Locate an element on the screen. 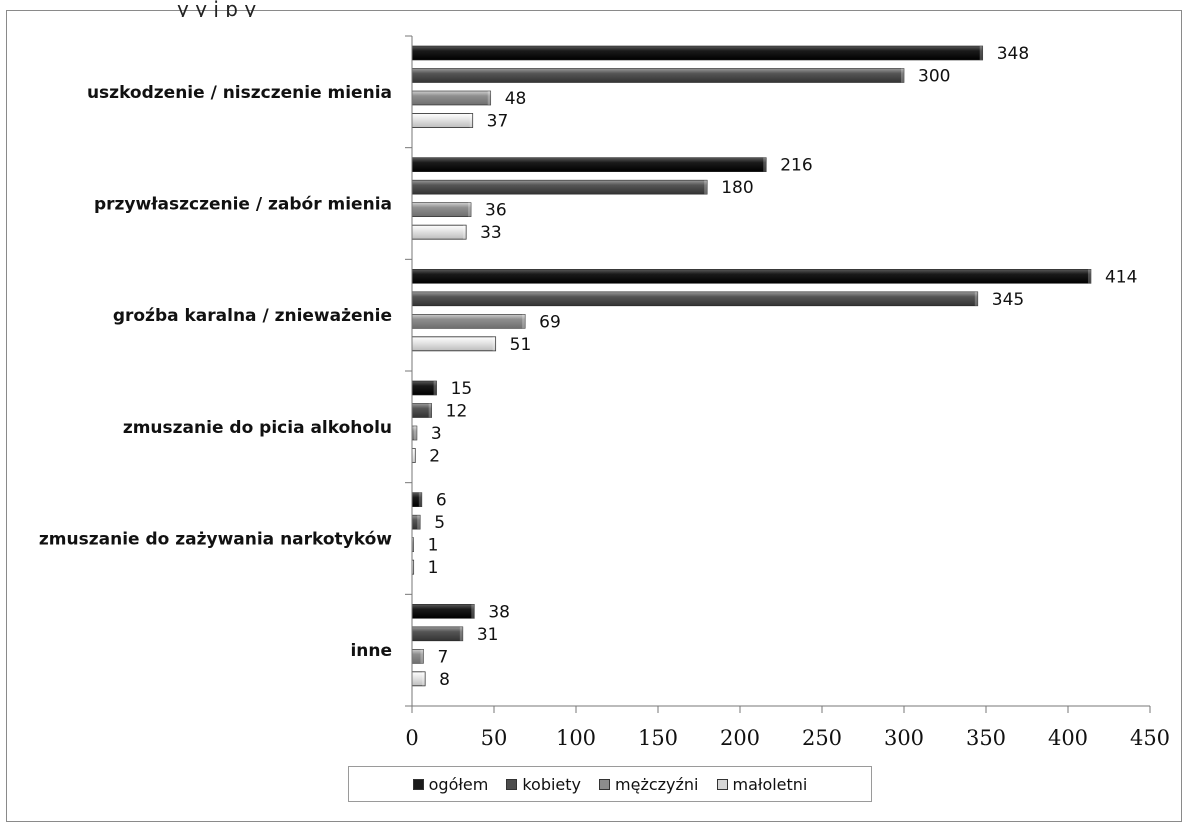 This screenshot has height=825, width=1190. category-label-grozba: groźba karalna / znieważenie is located at coordinates (252, 316).